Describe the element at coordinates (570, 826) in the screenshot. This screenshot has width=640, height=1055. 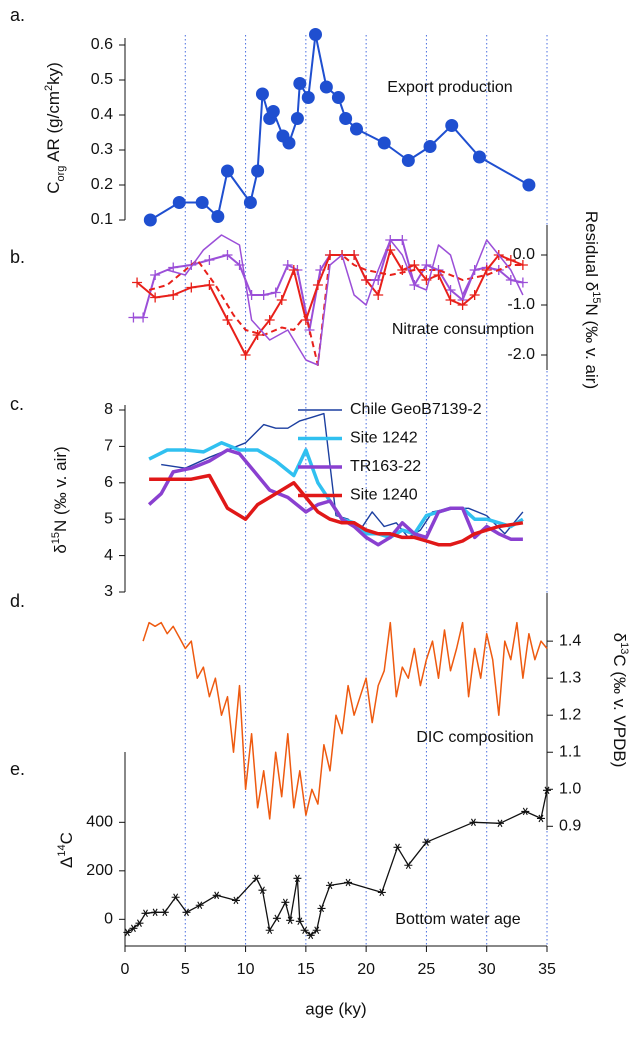
I see `y-tick-label: 0.9` at that location.